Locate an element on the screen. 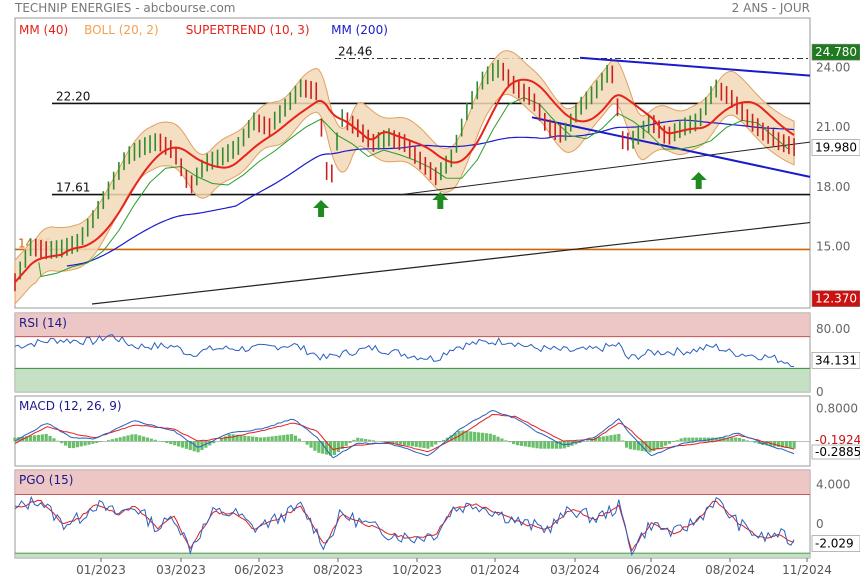 Image resolution: width=860 pixels, height=580 pixels. x-tick-label: 10/2023 is located at coordinates (417, 570).